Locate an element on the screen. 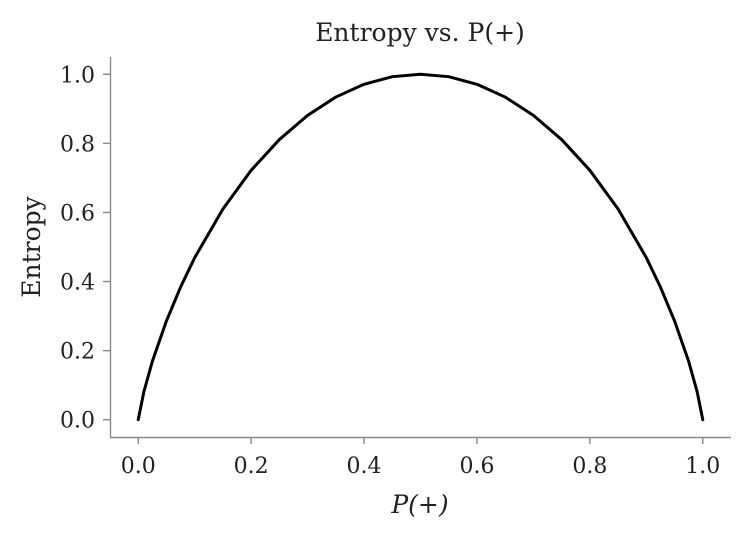 The width and height of the screenshot is (750, 540). y-axis-label: Entropy is located at coordinates (31, 246).